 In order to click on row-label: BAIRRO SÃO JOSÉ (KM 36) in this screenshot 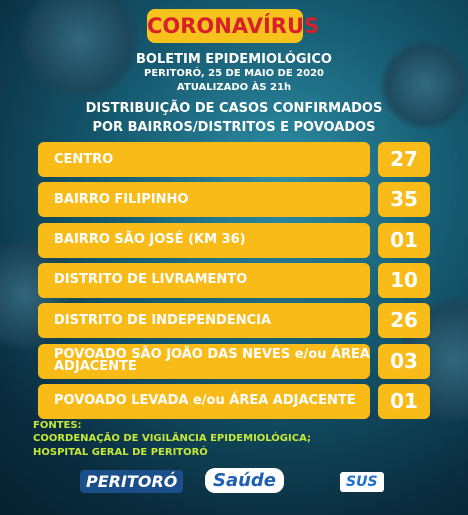, I will do `click(204, 240)`.